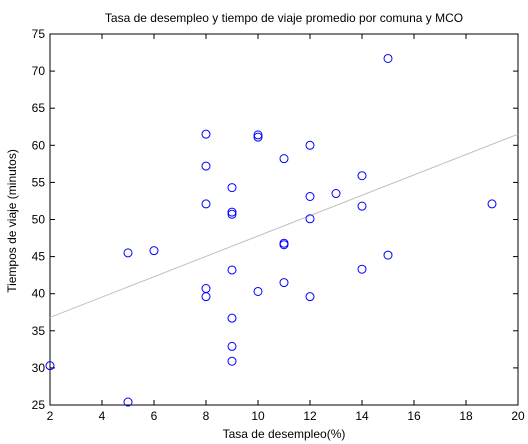 The width and height of the screenshot is (528, 444). I want to click on y-tick-label: 65, so click(39, 108).